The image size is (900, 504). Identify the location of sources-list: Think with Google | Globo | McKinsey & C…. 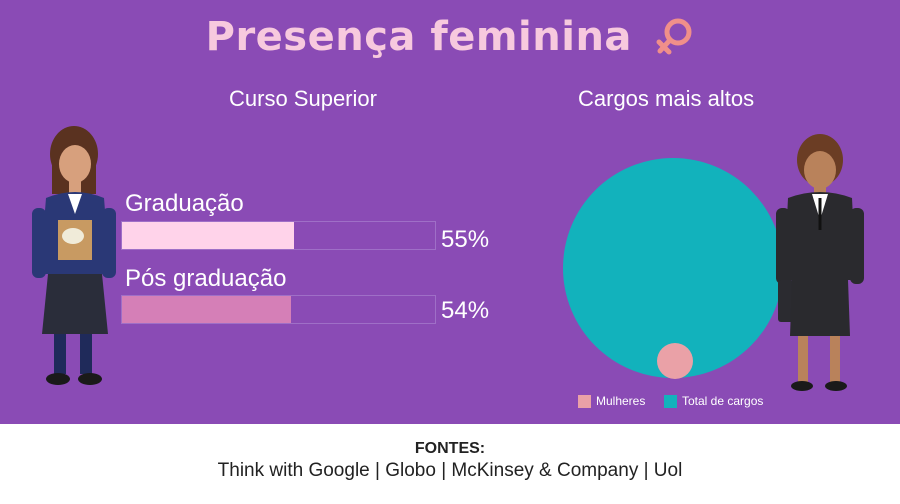
(450, 470).